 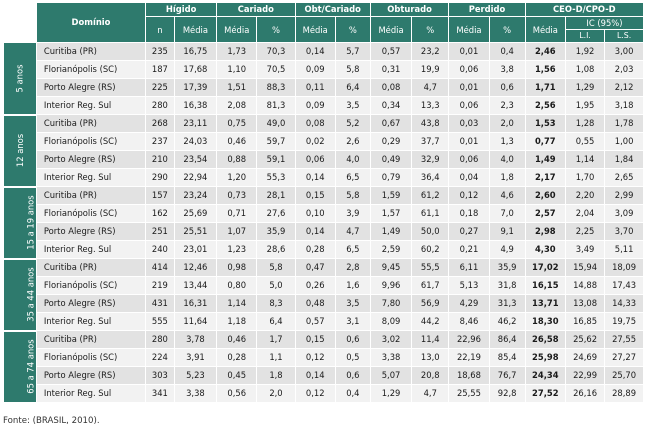 I want to click on age-group-label: 12 anos, so click(x=20, y=151).